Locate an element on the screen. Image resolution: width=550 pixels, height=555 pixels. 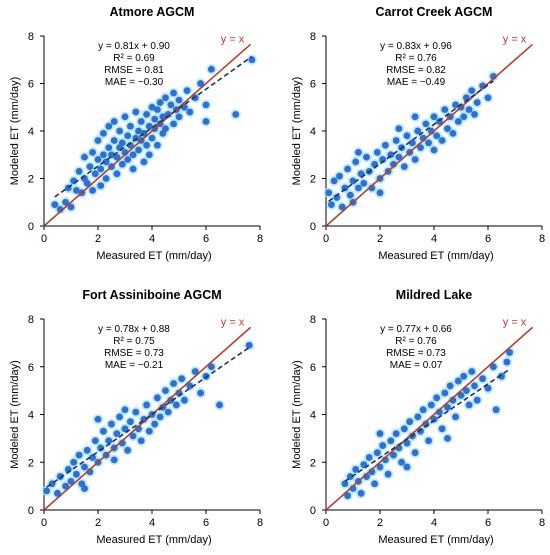
x-axis-label: Measured ET (mm/day) is located at coordinates (435, 540).